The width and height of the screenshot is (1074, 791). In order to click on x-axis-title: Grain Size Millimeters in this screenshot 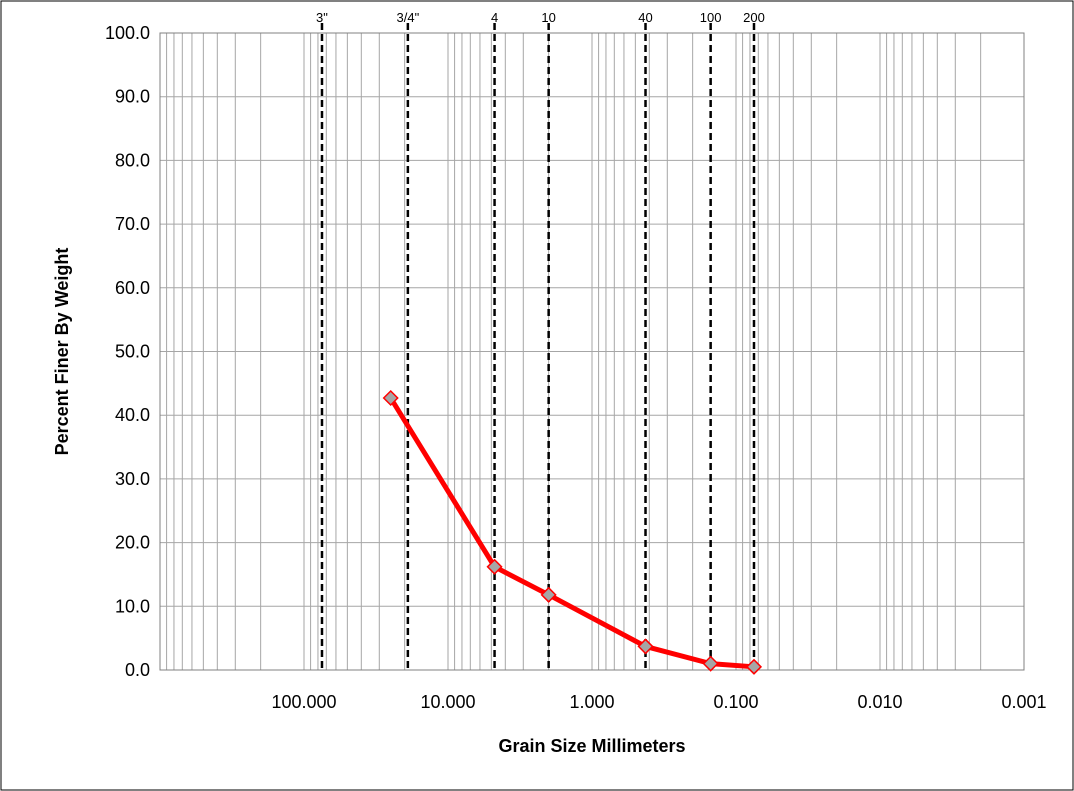, I will do `click(591, 746)`.